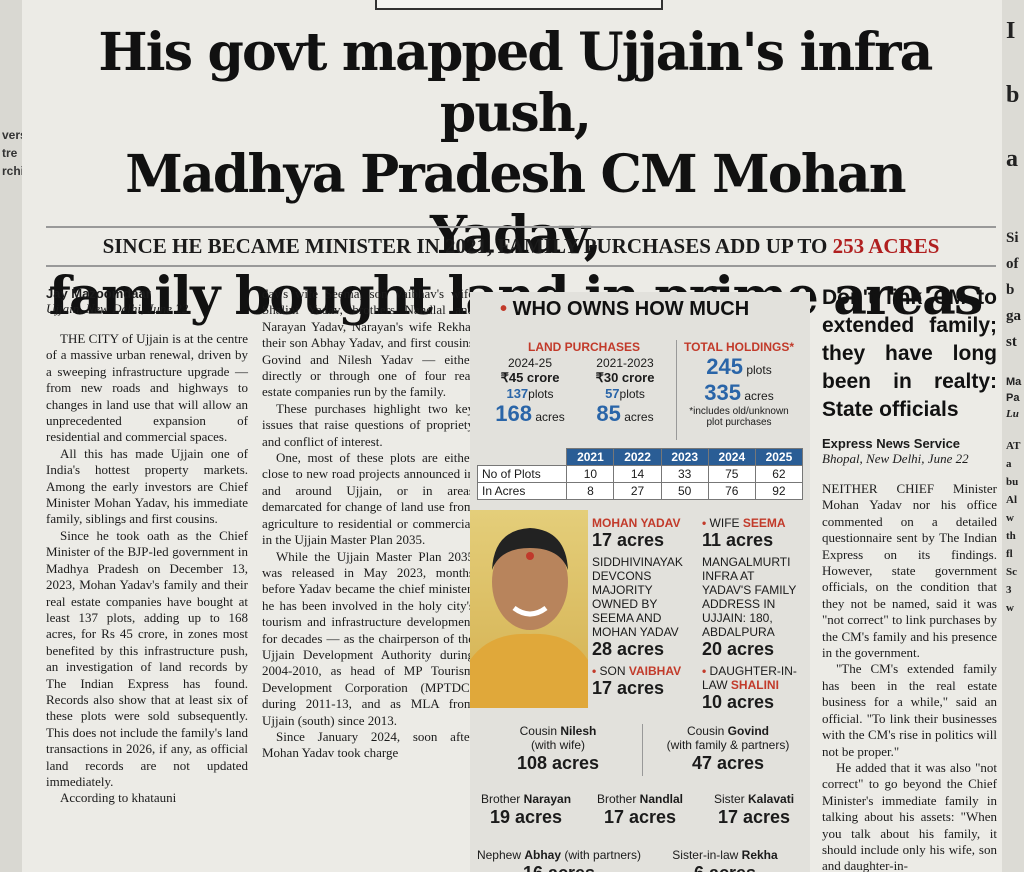 The height and width of the screenshot is (872, 1024). What do you see at coordinates (1011, 500) in the screenshot?
I see `edge-text: Al` at bounding box center [1011, 500].